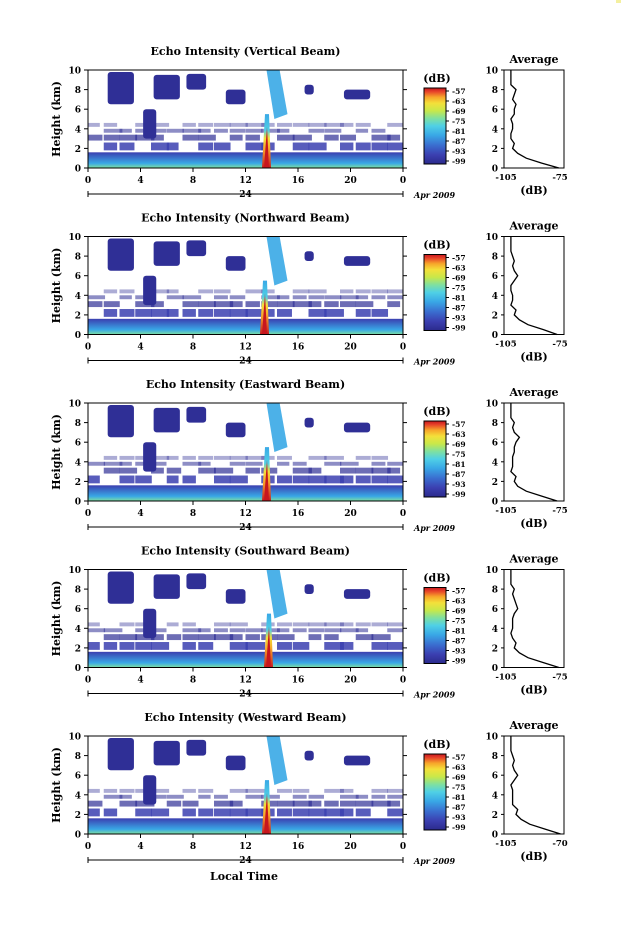 Image resolution: width=621 pixels, height=929 pixels. I want to click on profile-y-tick-label: 0, so click(495, 336).